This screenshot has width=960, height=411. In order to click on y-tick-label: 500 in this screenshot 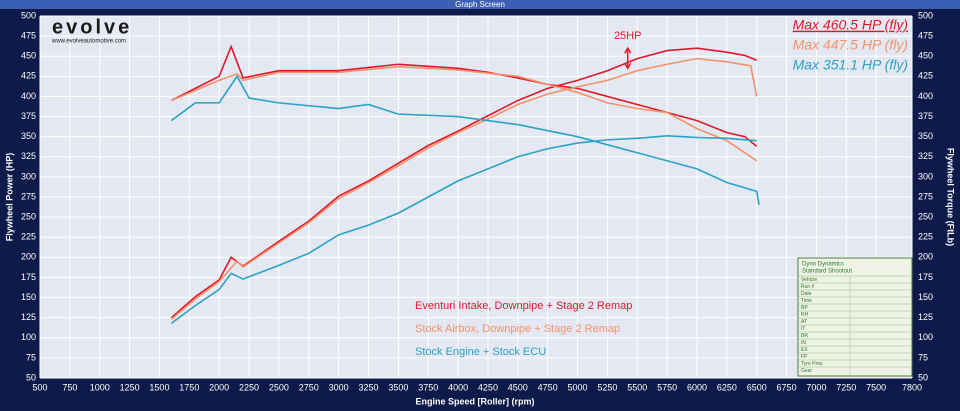, I will do `click(28, 15)`.